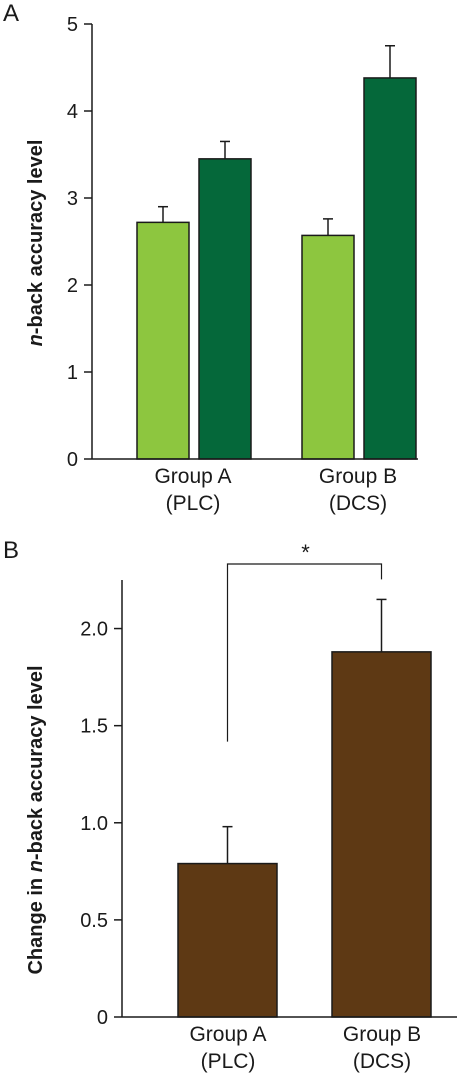 The image size is (474, 1073). I want to click on panel-a-ylabel: n-back accuracy level, so click(36, 243).